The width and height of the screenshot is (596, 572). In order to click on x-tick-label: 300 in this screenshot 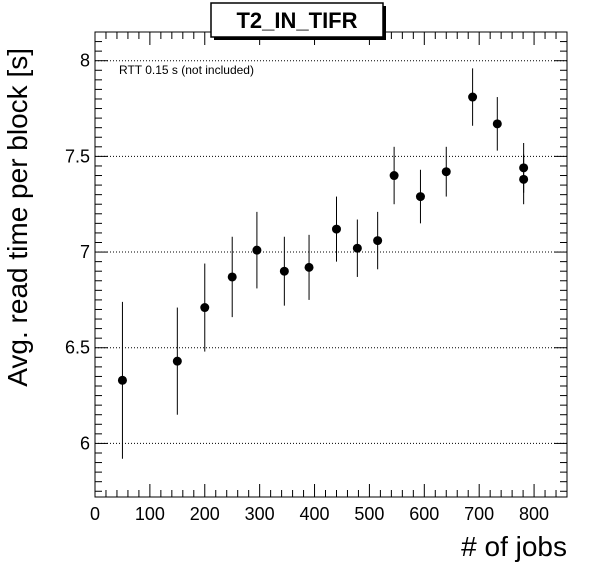, I will do `click(260, 514)`.